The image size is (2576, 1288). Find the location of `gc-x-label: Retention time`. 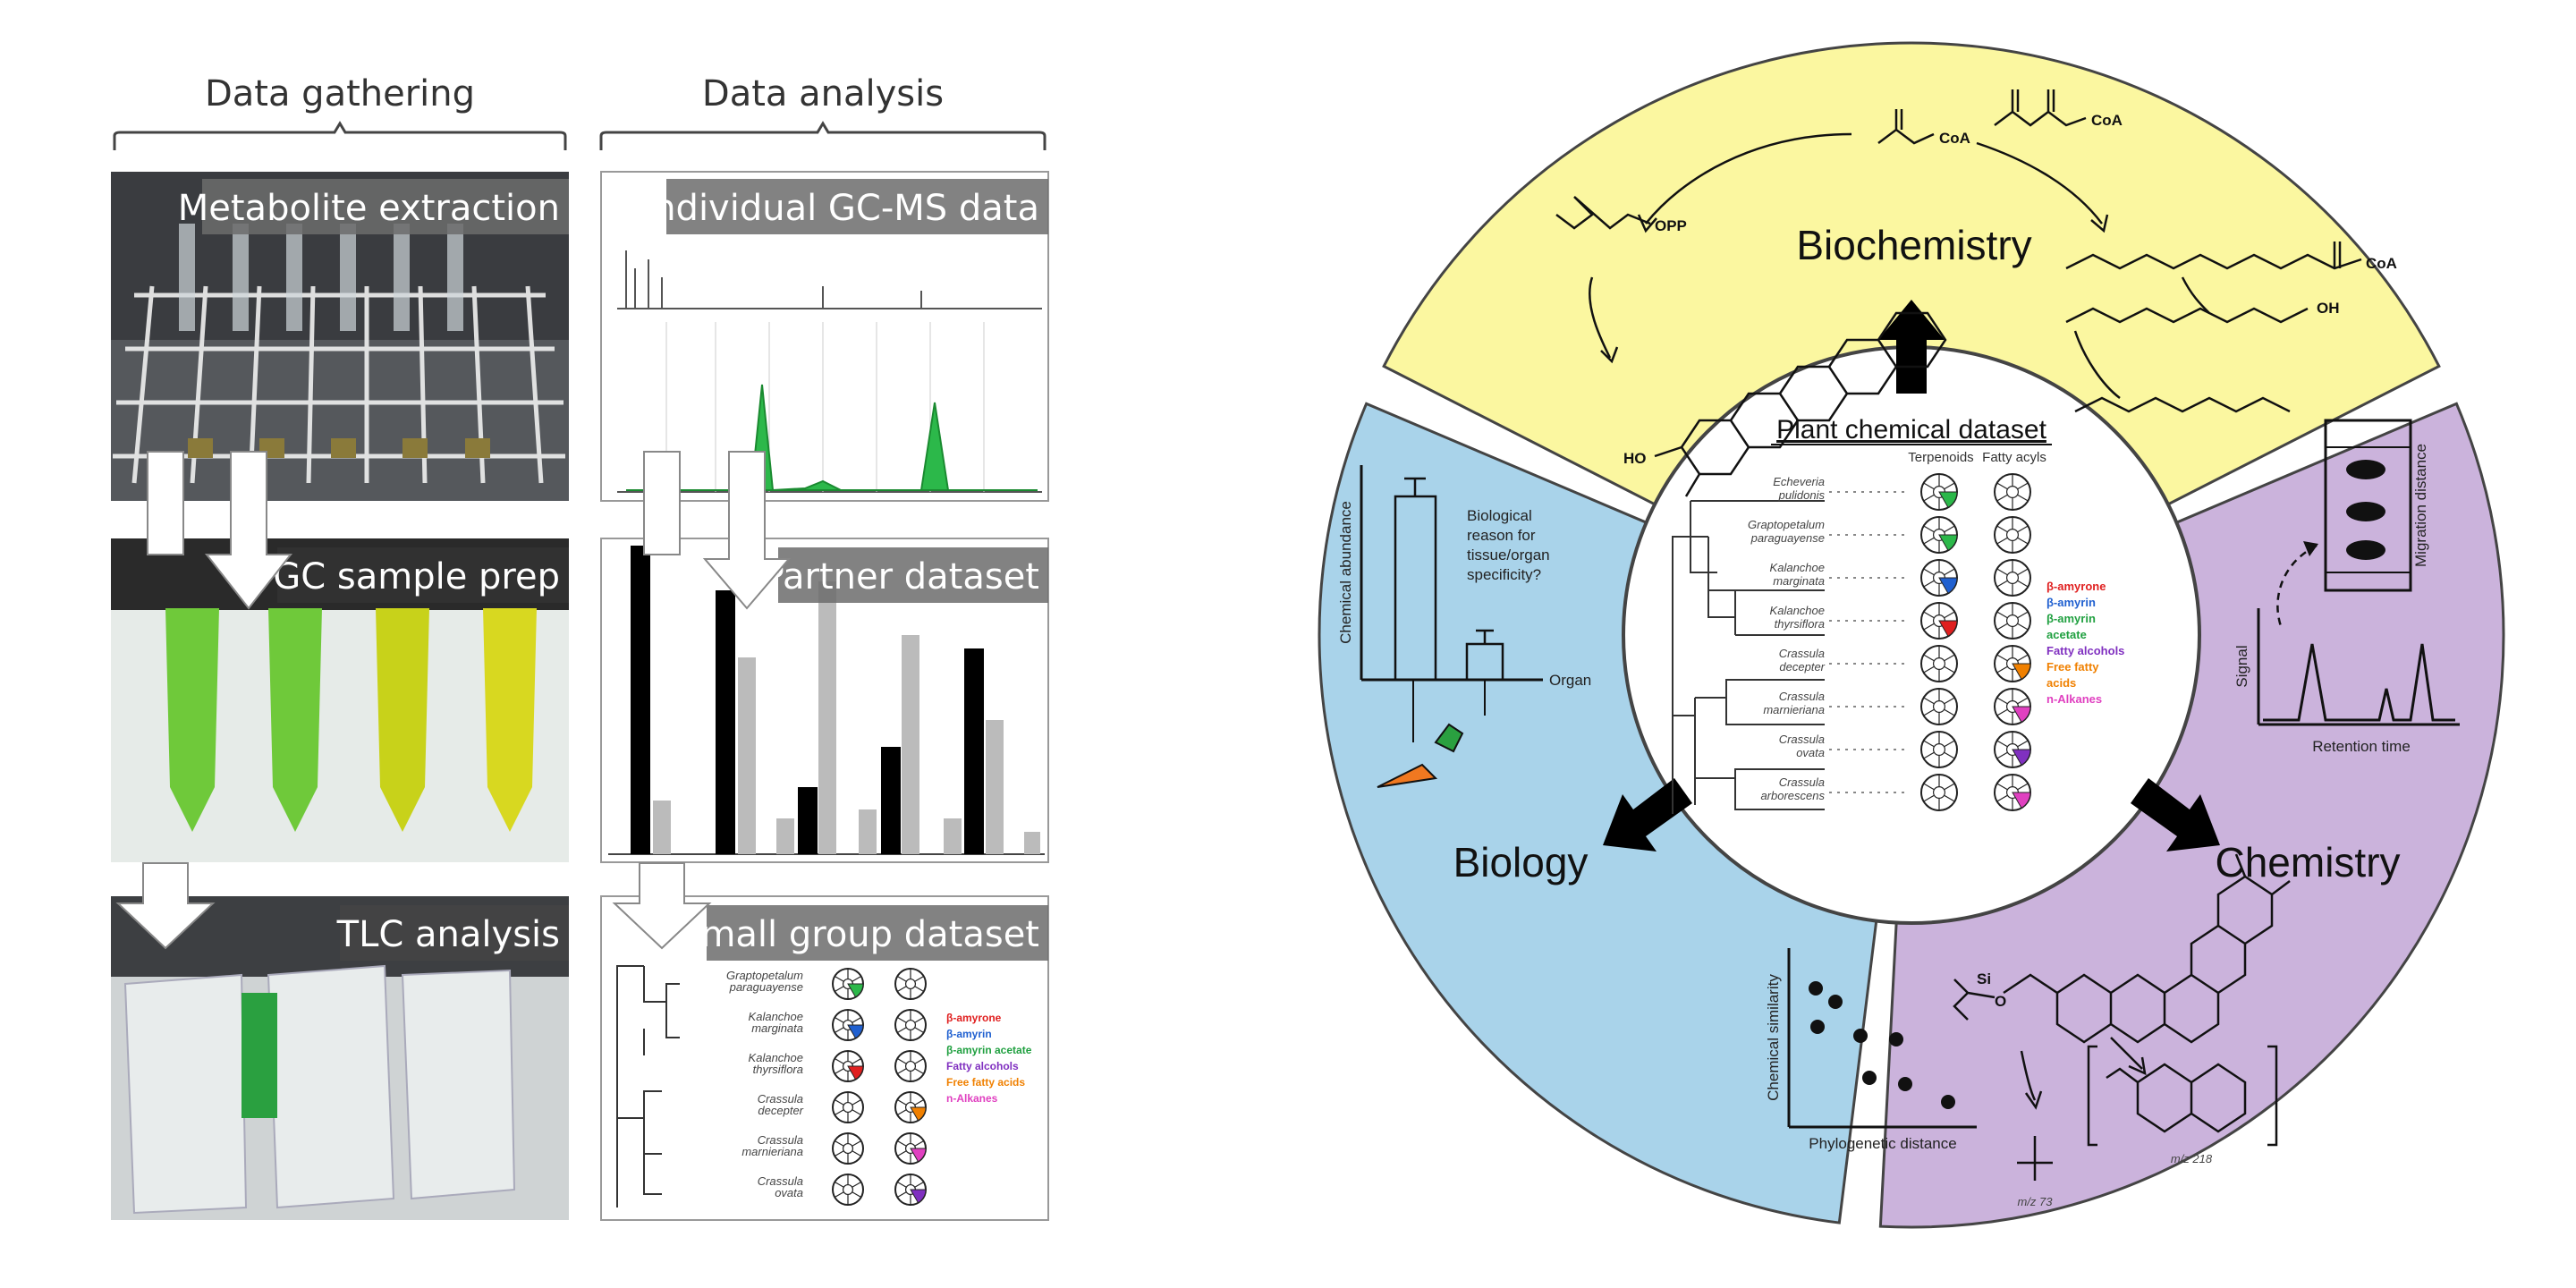

gc-x-label: Retention time is located at coordinates (2361, 746).